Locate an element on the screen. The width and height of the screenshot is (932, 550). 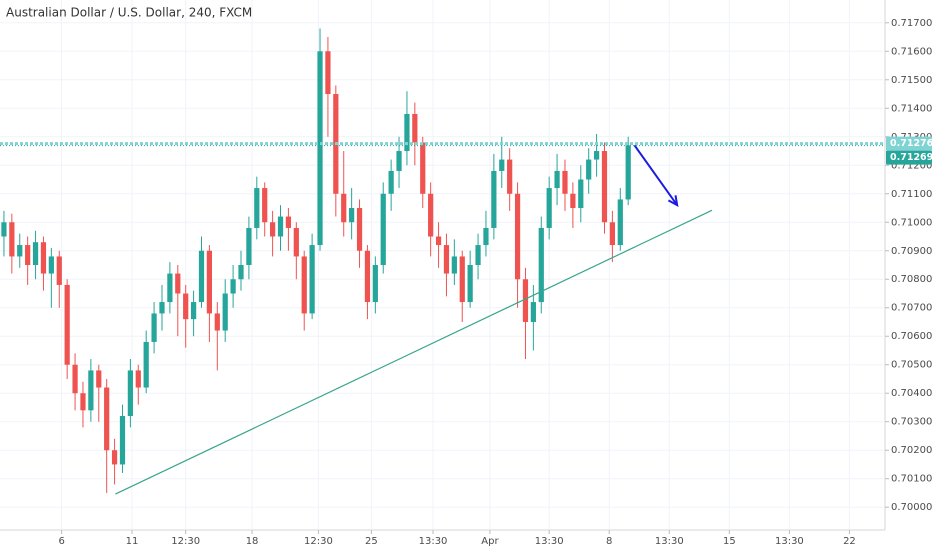
y-tick-label: 0.70500 is located at coordinates (911, 365).